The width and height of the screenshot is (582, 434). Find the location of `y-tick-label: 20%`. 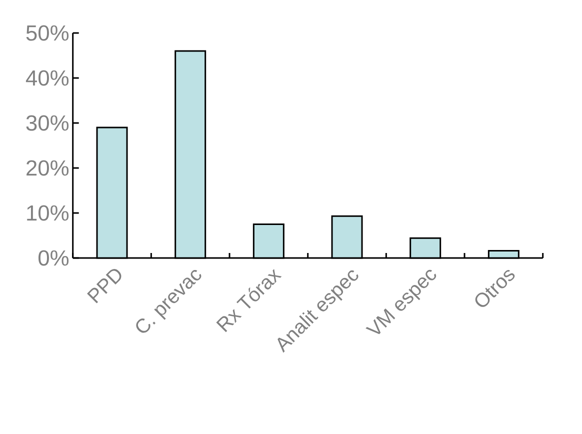

y-tick-label: 20% is located at coordinates (47, 168).